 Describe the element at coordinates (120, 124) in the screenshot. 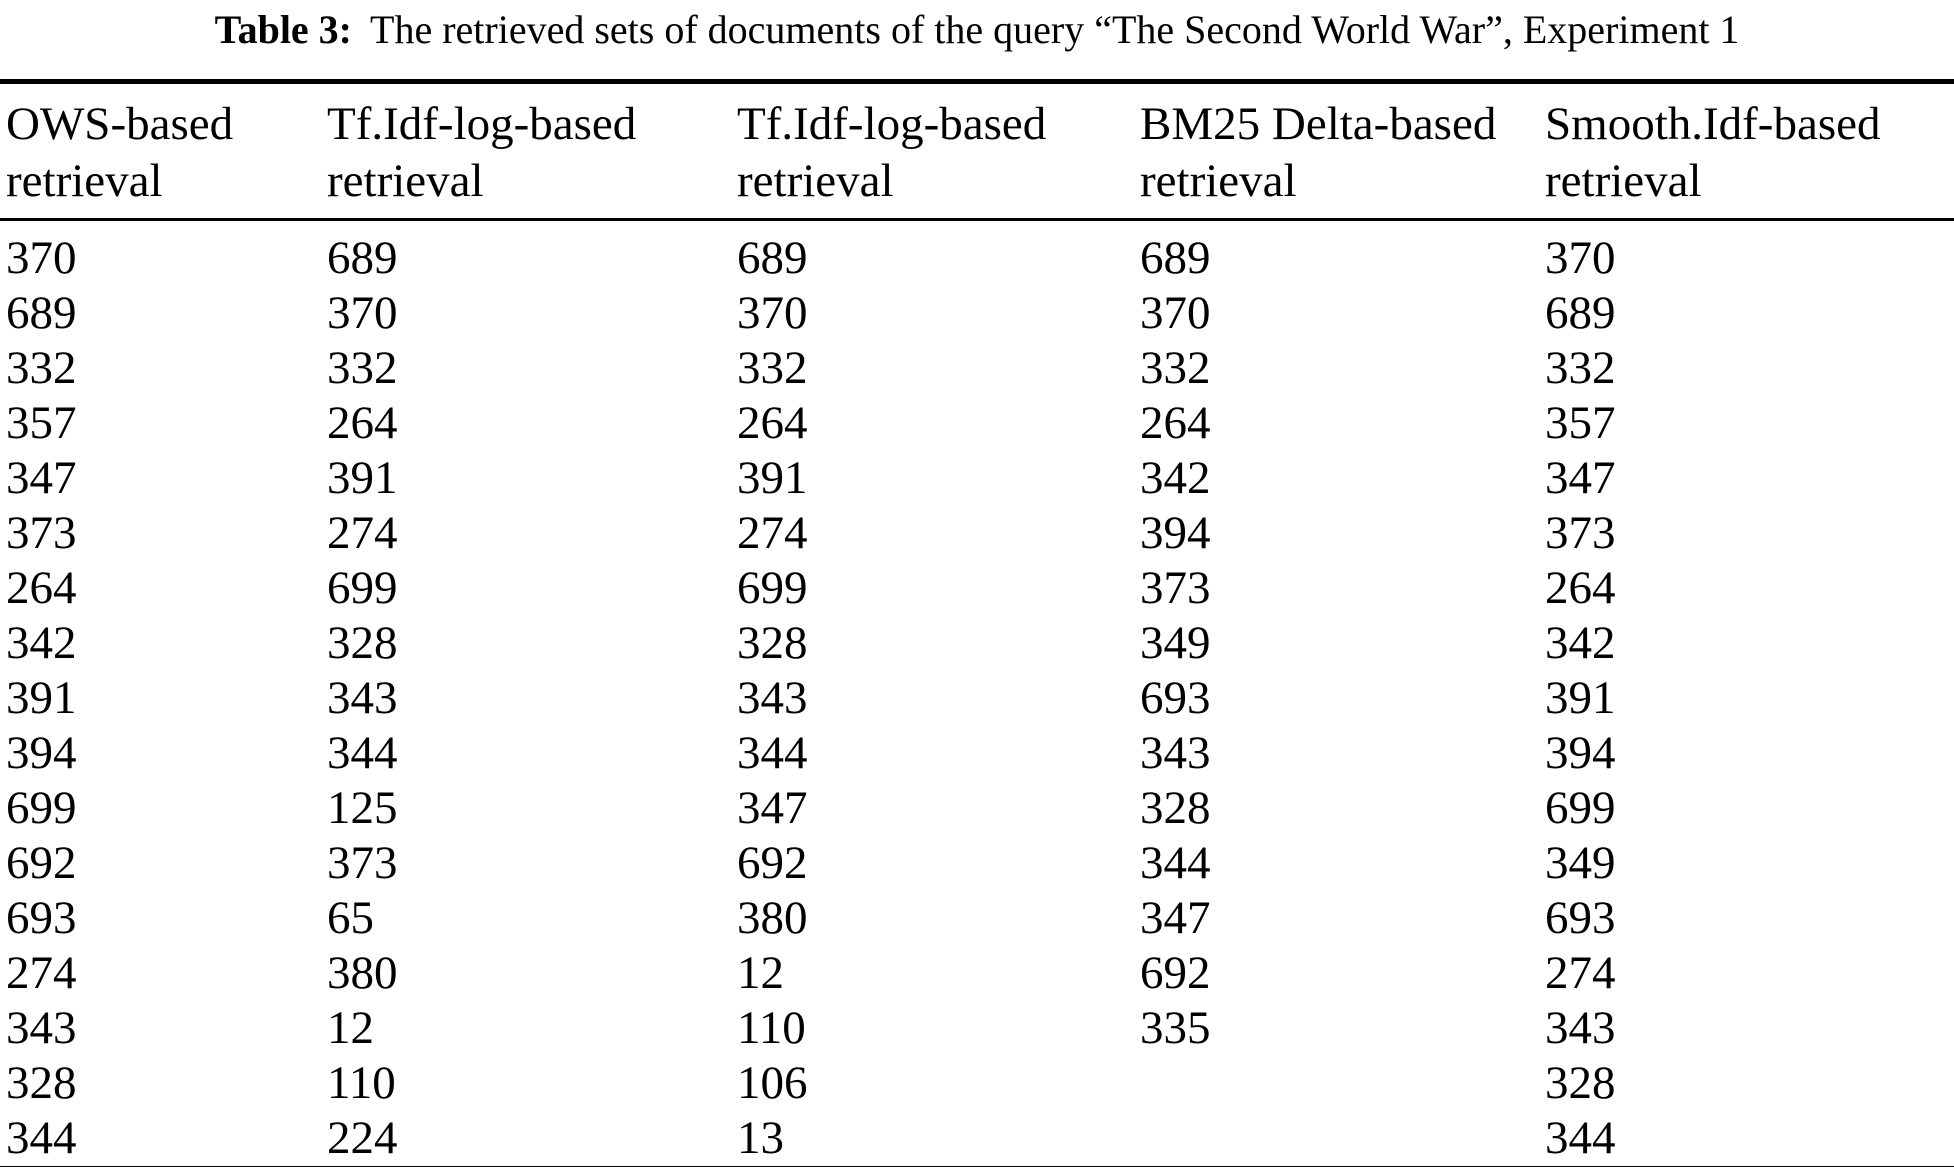

I see `column-header-line: OWS-based` at that location.